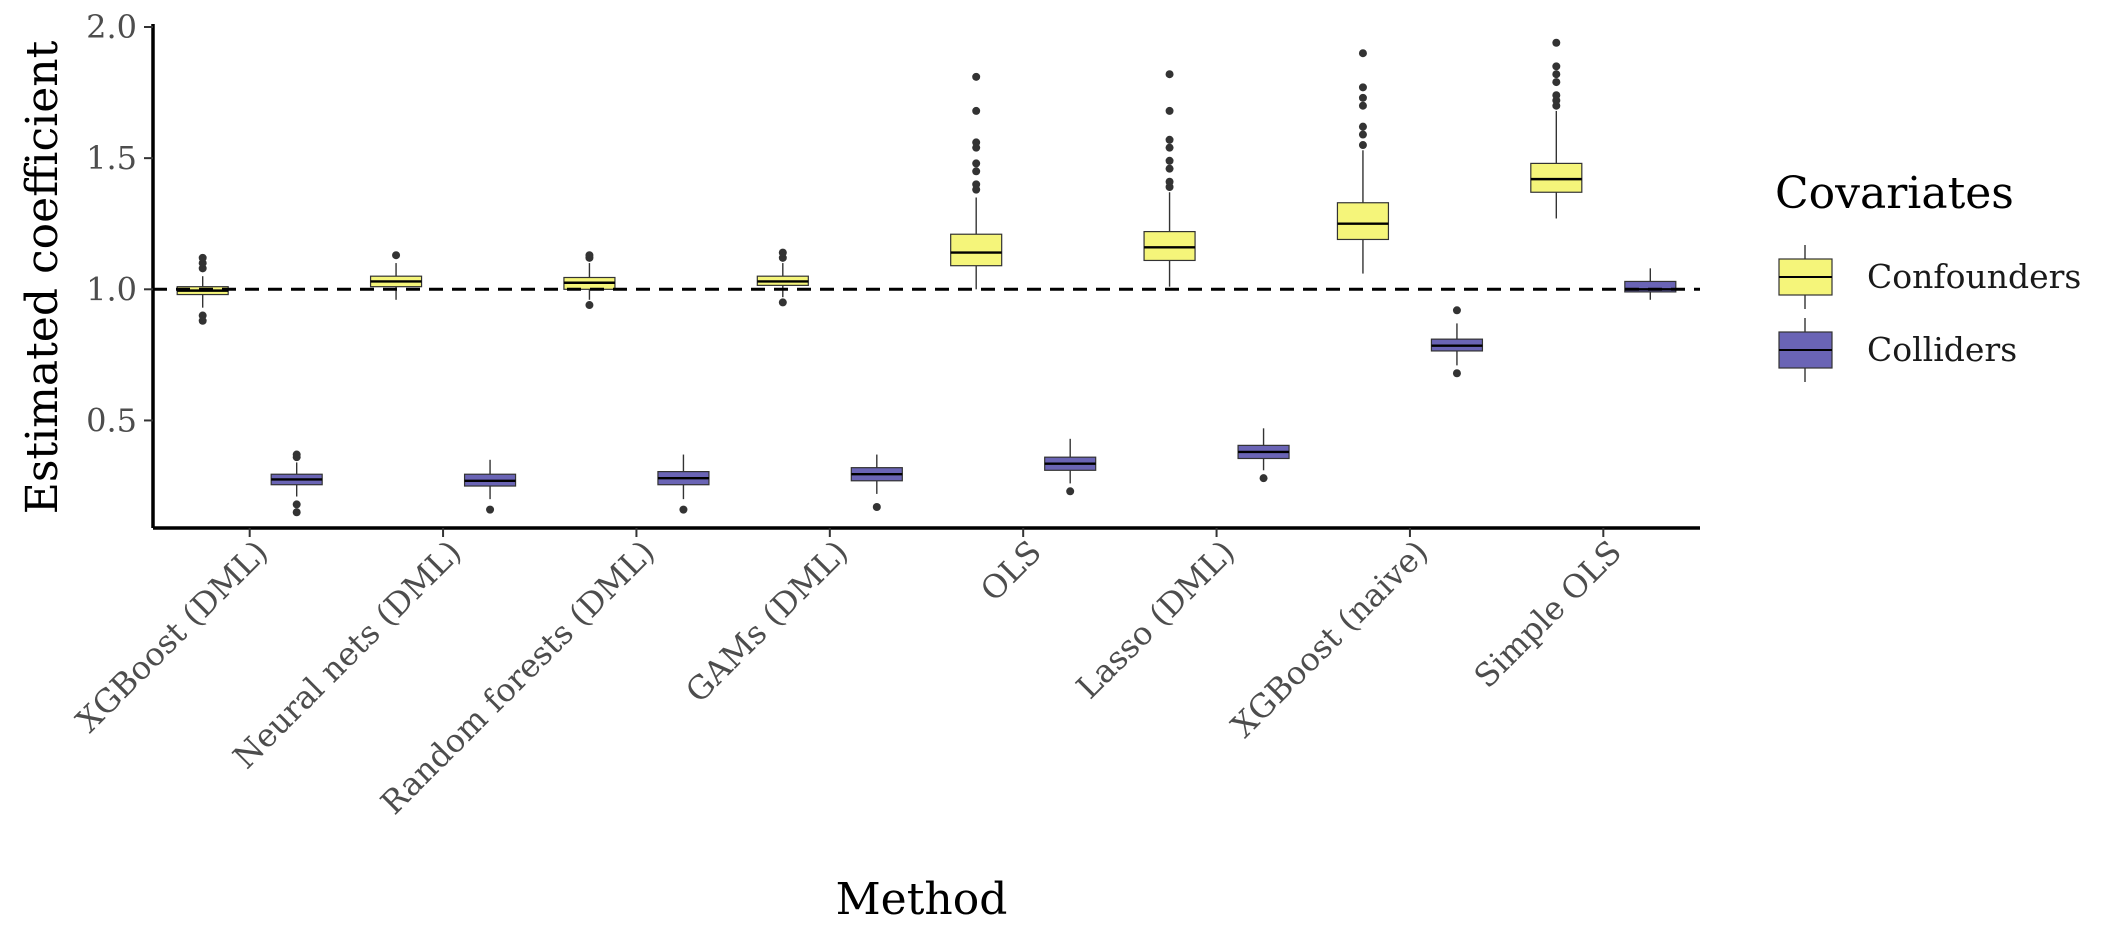  What do you see at coordinates (396, 275) in the screenshot?
I see `confounders-neural-nets-dml-box` at bounding box center [396, 275].